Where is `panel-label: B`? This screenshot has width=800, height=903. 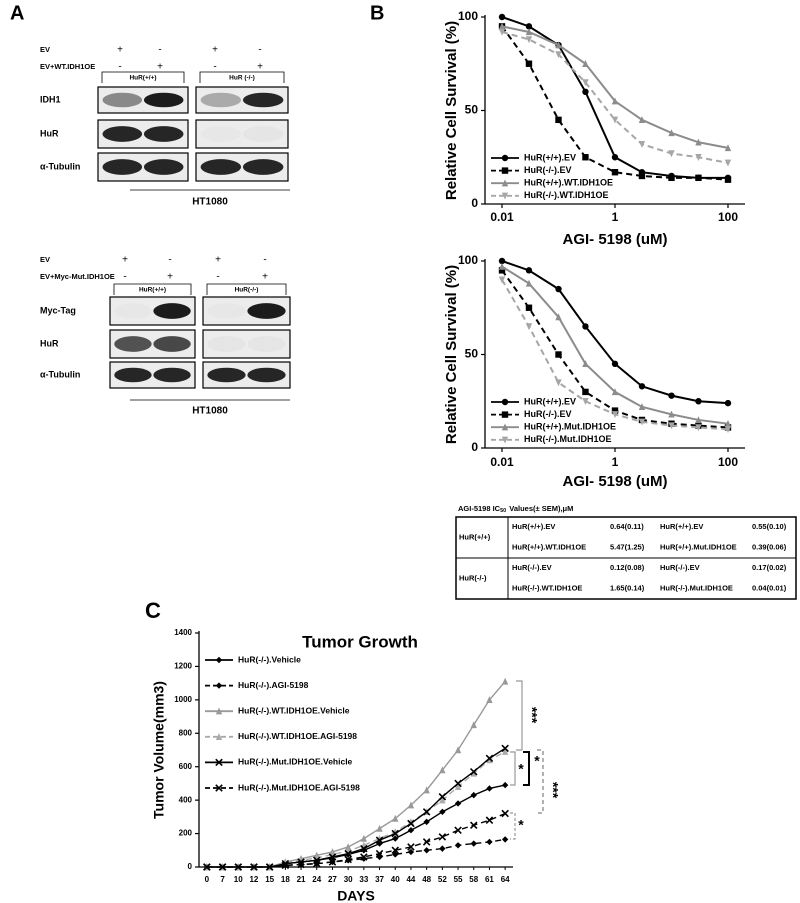
panel-label: B is located at coordinates (377, 13).